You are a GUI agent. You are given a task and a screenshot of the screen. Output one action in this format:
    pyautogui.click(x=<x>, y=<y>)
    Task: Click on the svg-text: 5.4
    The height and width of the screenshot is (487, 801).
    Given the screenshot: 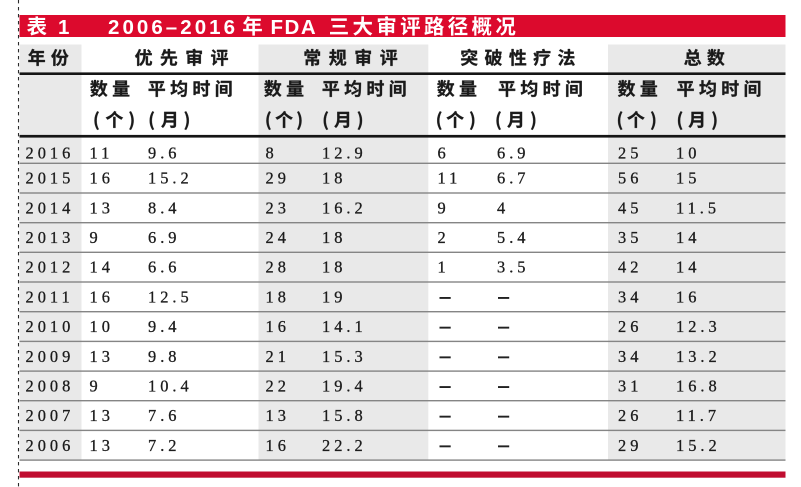 What is the action you would take?
    pyautogui.click(x=513, y=237)
    